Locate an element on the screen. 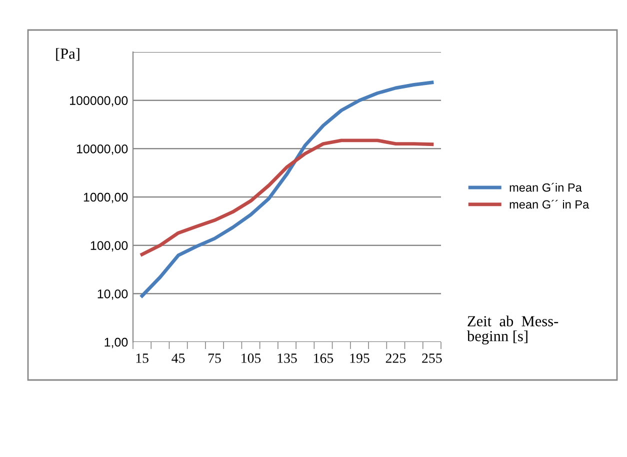 Image resolution: width=627 pixels, height=457 pixels. legend-label: mean G´in Pa is located at coordinates (546, 187).